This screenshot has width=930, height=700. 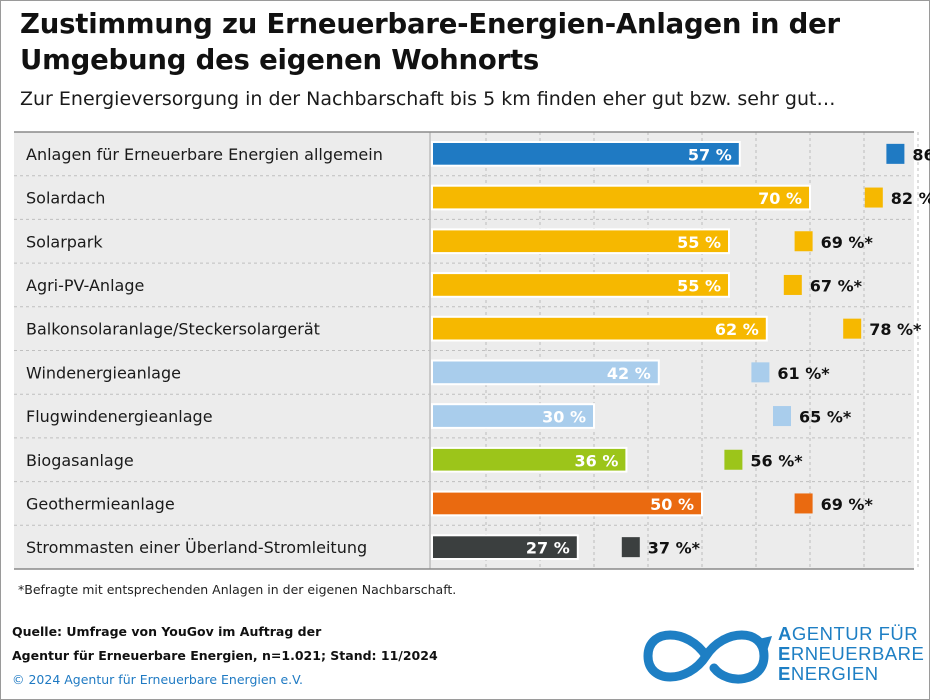 I want to click on marker-value-label: 86 %*, so click(x=921, y=154).